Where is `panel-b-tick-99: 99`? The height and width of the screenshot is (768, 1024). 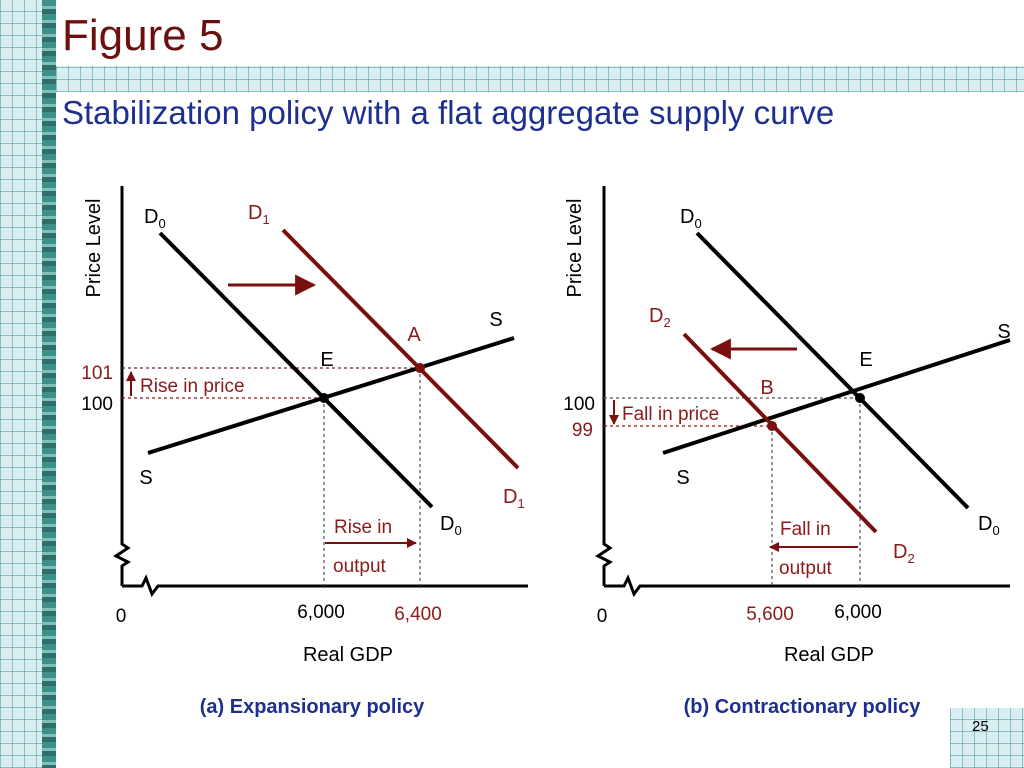 panel-b-tick-99: 99 is located at coordinates (582, 430).